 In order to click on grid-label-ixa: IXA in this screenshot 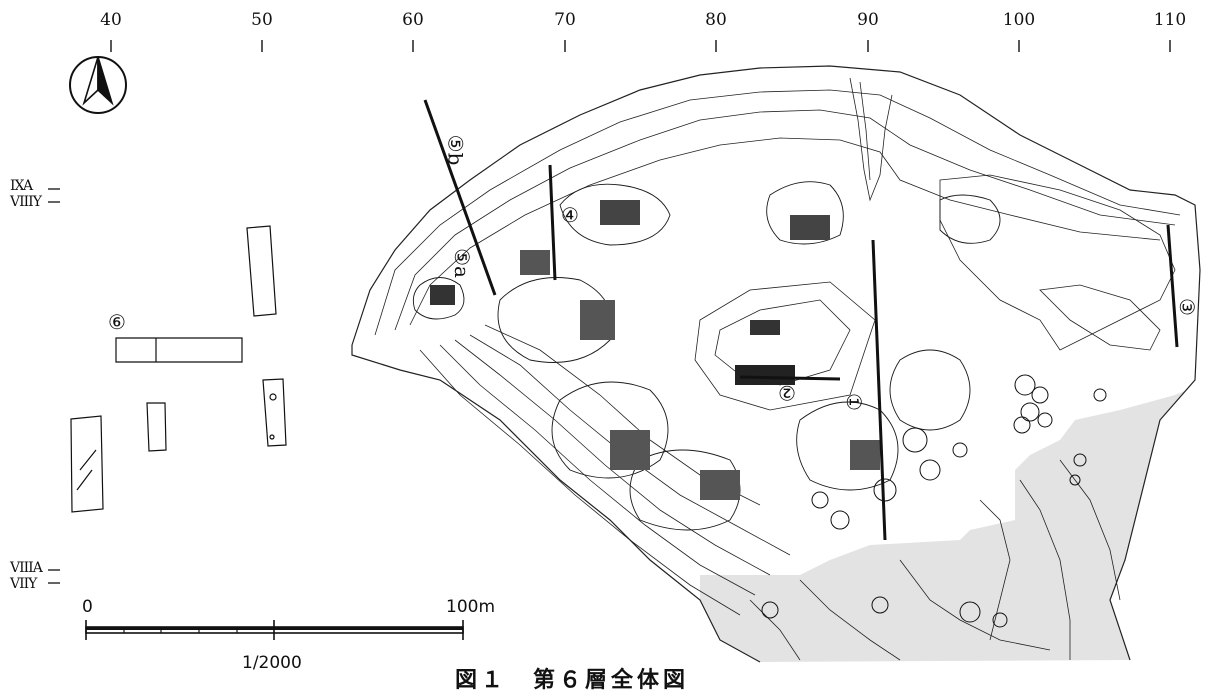, I will do `click(21, 186)`.